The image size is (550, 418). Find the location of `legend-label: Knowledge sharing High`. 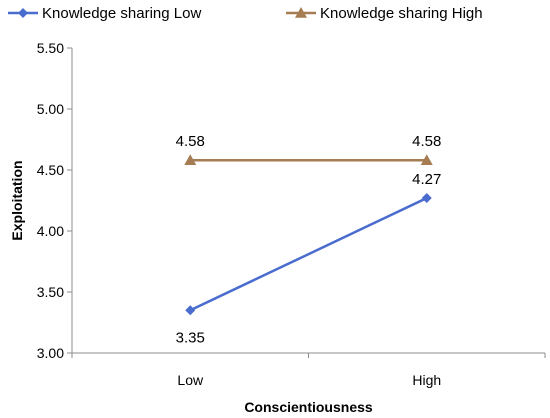

legend-label: Knowledge sharing High is located at coordinates (401, 13).